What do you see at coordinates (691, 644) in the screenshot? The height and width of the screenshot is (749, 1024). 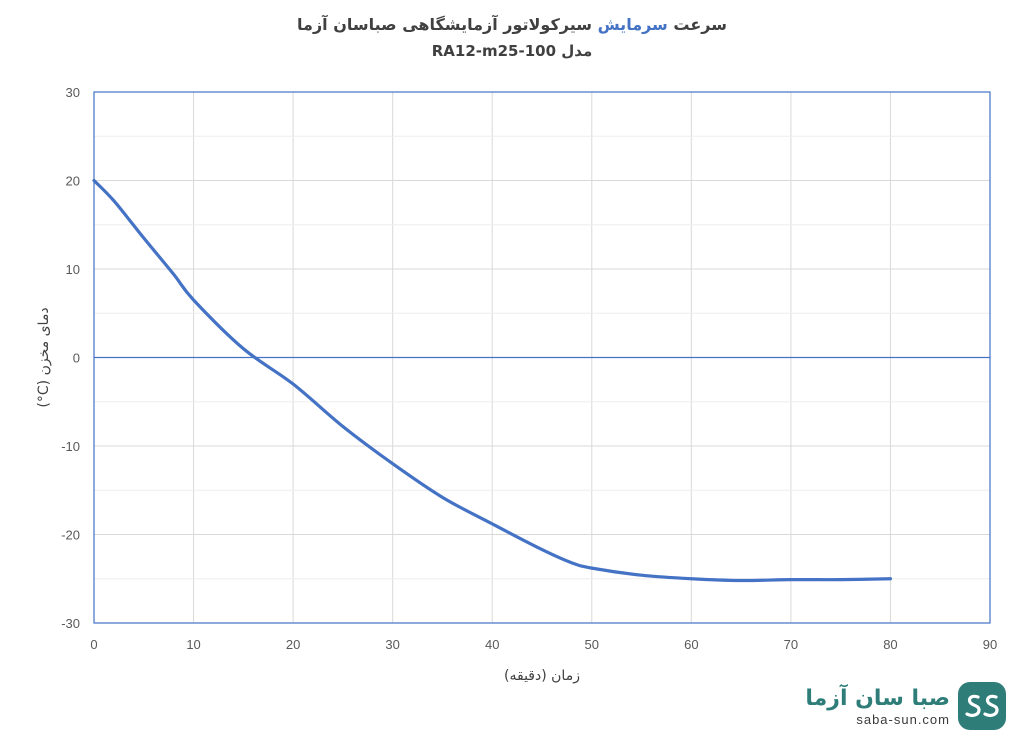 I see `x-tick-label-6: 60` at bounding box center [691, 644].